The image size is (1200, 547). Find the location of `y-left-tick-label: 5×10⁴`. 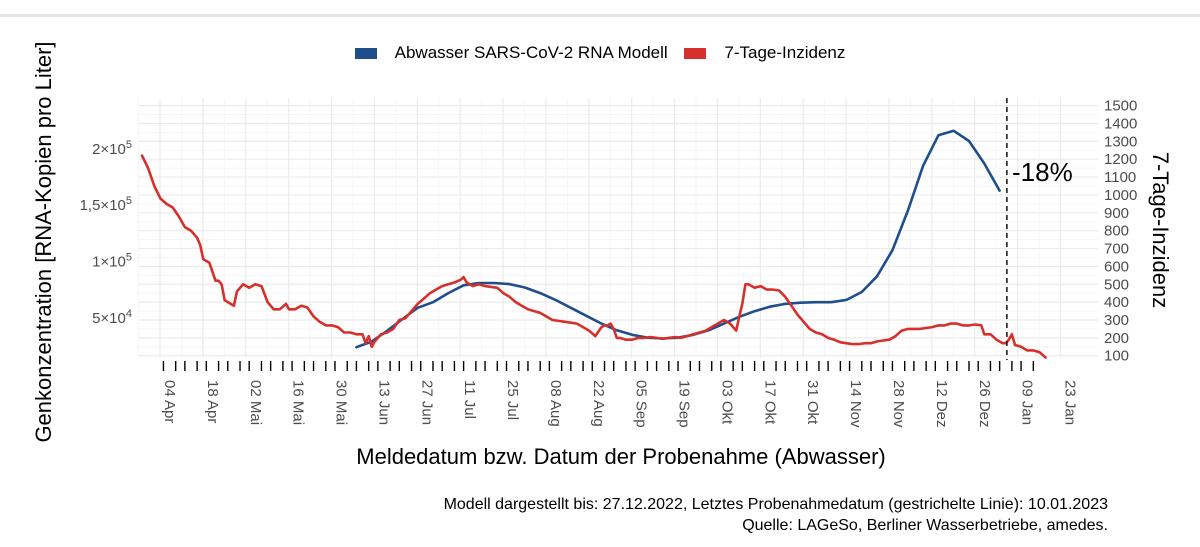

y-left-tick-label: 5×10⁴ is located at coordinates (112, 317).